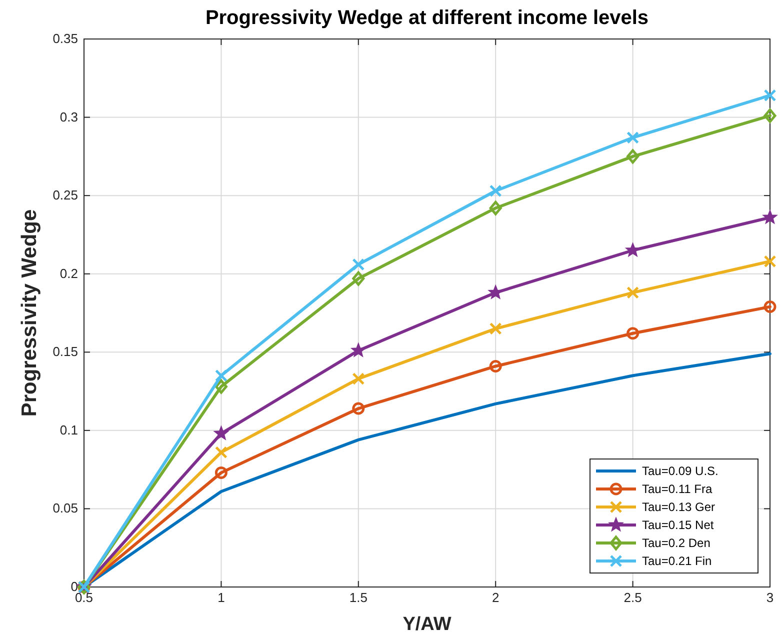 This screenshot has height=639, width=783. I want to click on legend-label: Tau=0.15 Net, so click(678, 525).